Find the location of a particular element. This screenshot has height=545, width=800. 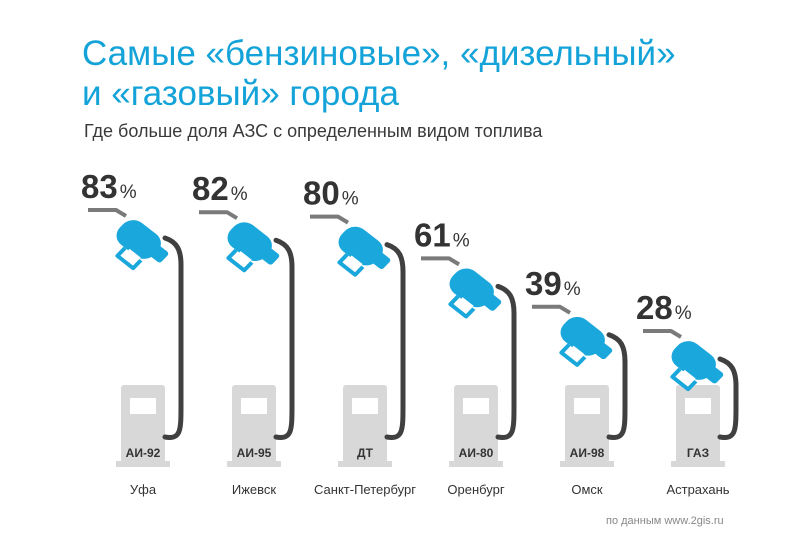

pump-group: 82 % АИ-95 Ижевск is located at coordinates (243, 333).